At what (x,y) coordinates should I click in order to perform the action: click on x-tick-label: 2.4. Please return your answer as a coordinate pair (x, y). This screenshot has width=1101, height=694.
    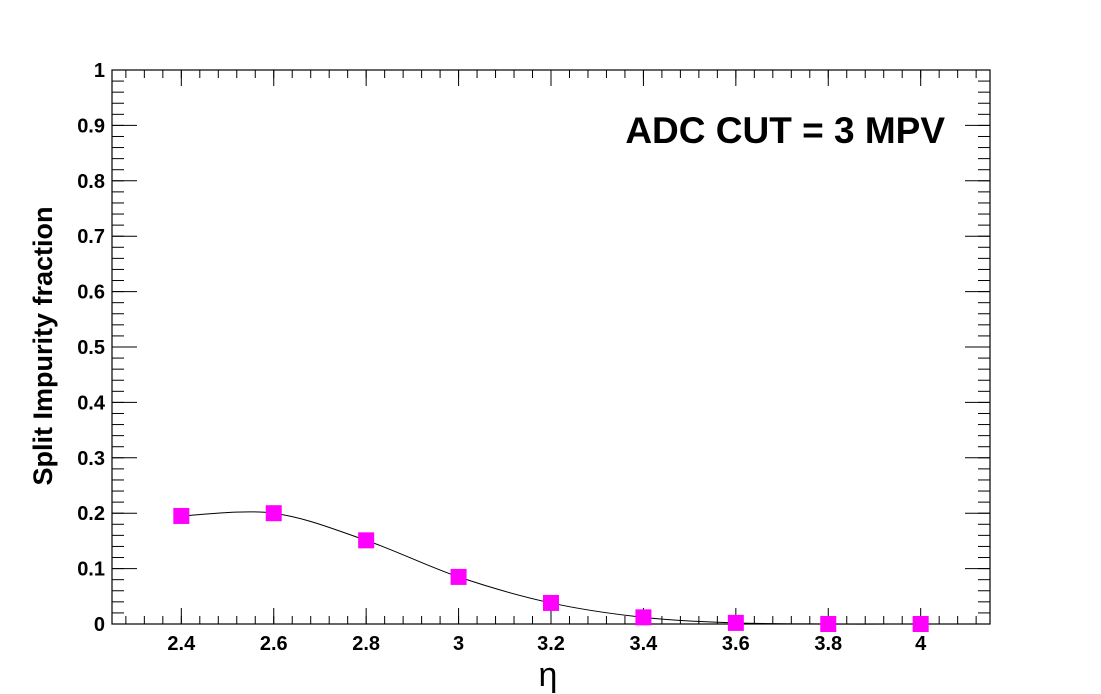
    Looking at the image, I should click on (181, 644).